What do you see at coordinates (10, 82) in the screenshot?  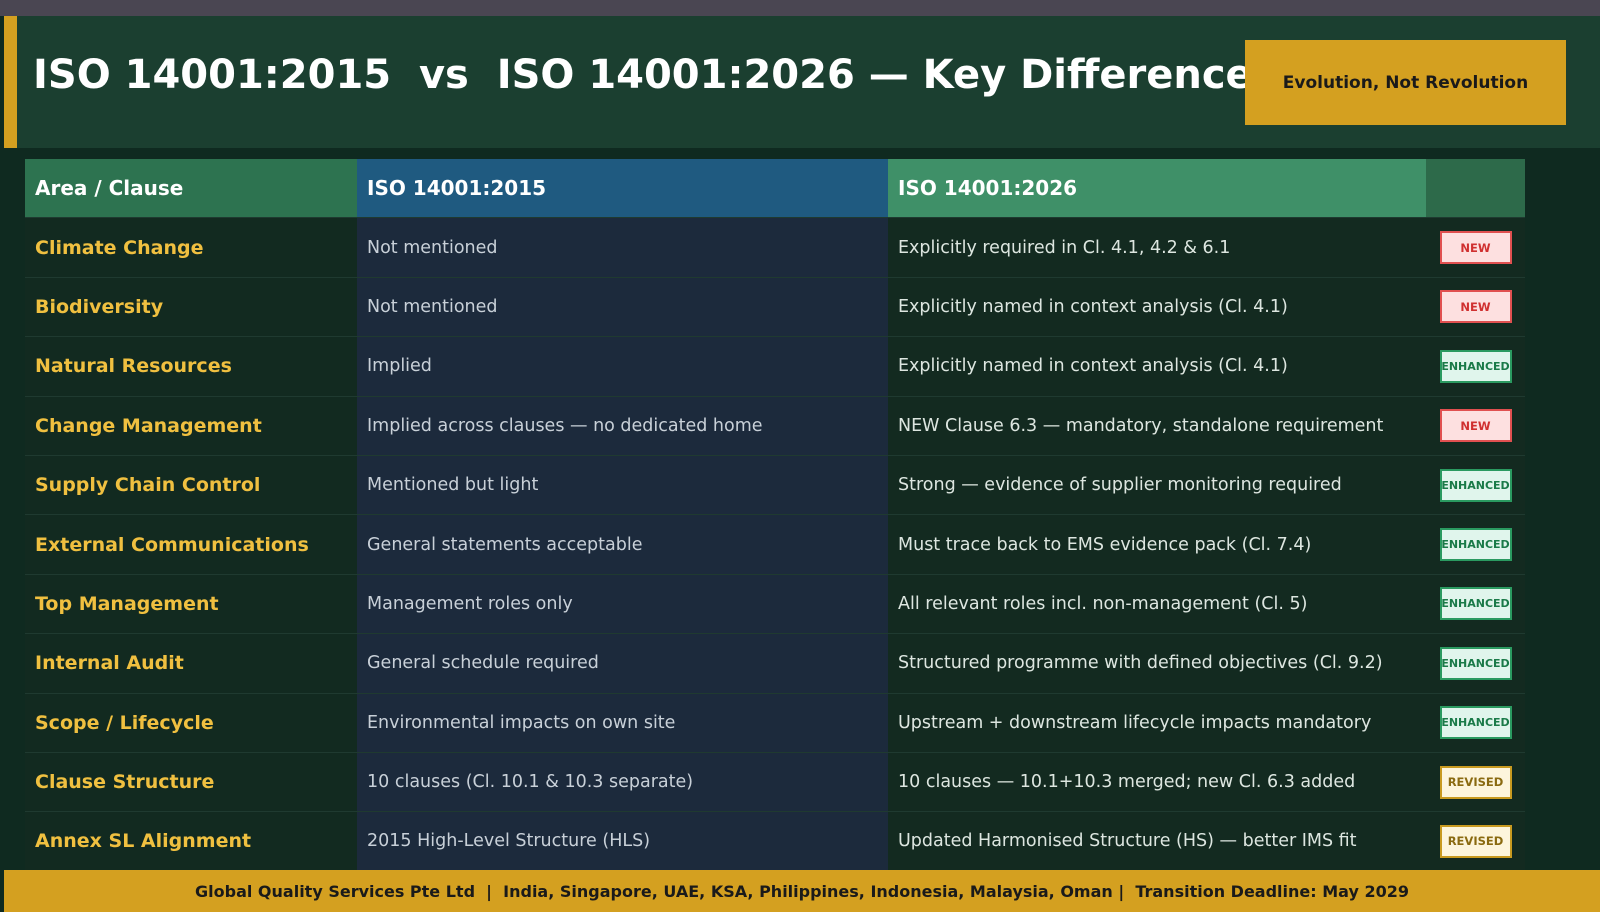 I see `accent-bar` at bounding box center [10, 82].